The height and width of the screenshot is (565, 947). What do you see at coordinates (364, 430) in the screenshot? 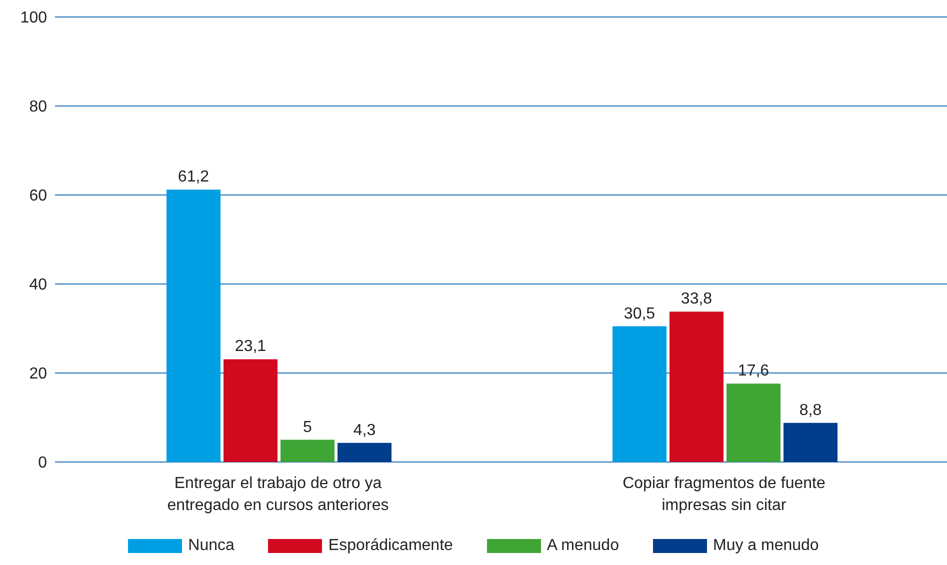
I see `data-label: 4,3` at bounding box center [364, 430].